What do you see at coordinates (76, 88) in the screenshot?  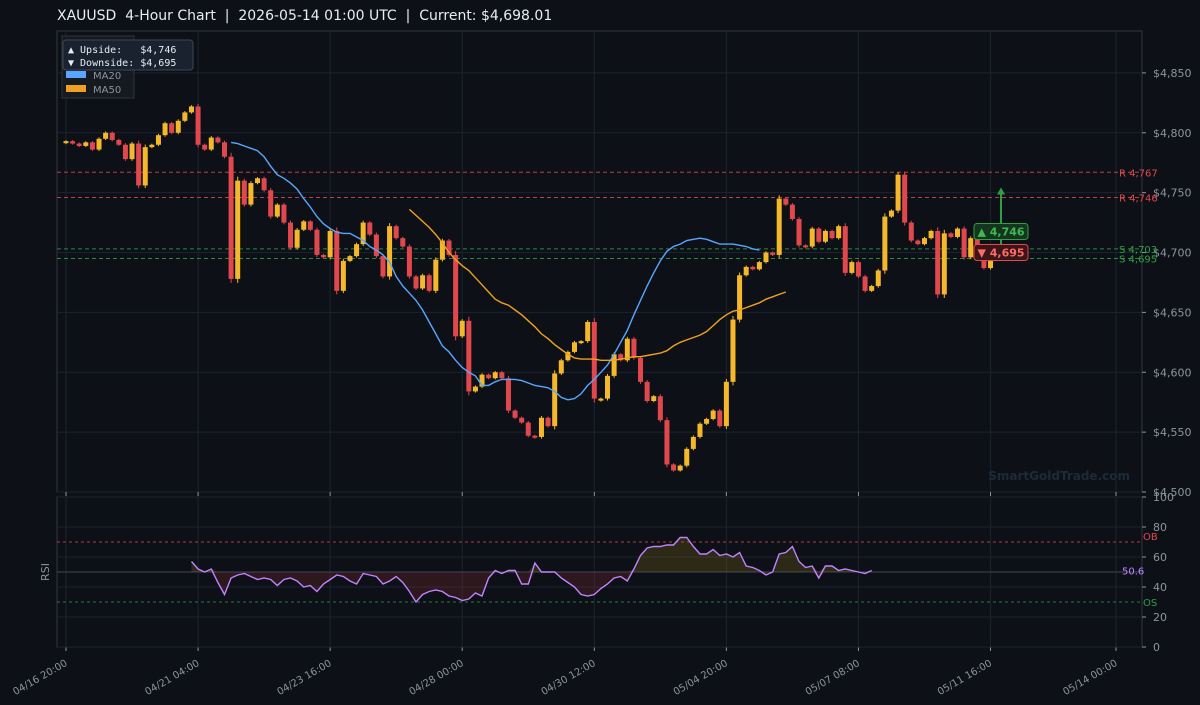 I see `ma50-legend-swatch` at bounding box center [76, 88].